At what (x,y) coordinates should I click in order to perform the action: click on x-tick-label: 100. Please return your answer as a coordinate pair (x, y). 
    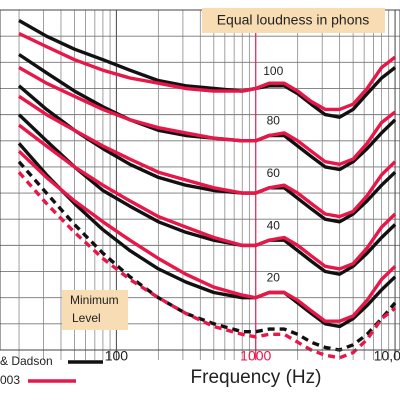
    Looking at the image, I should click on (117, 356).